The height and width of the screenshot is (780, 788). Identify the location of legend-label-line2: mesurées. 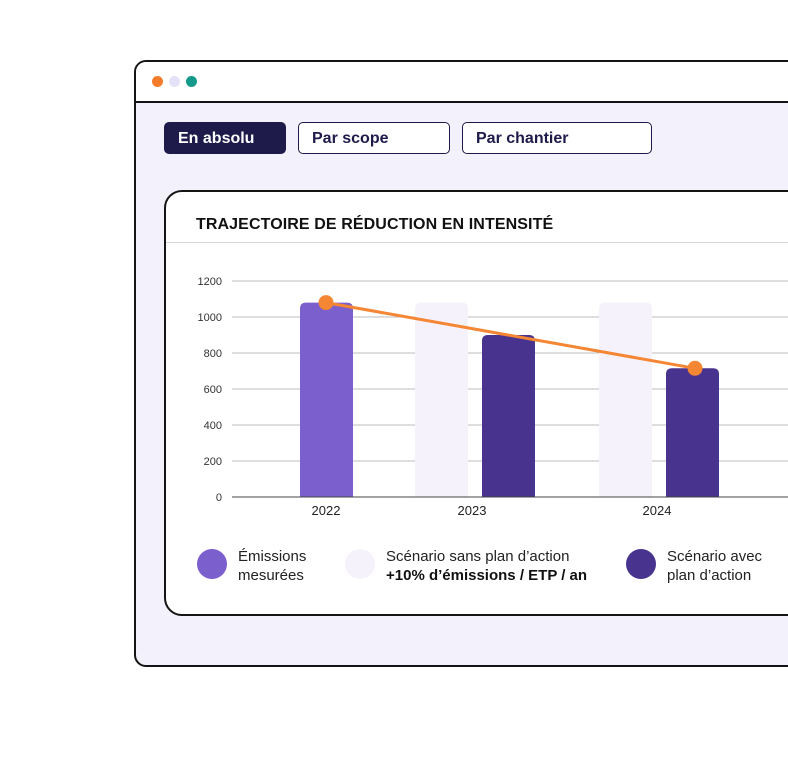
(271, 575).